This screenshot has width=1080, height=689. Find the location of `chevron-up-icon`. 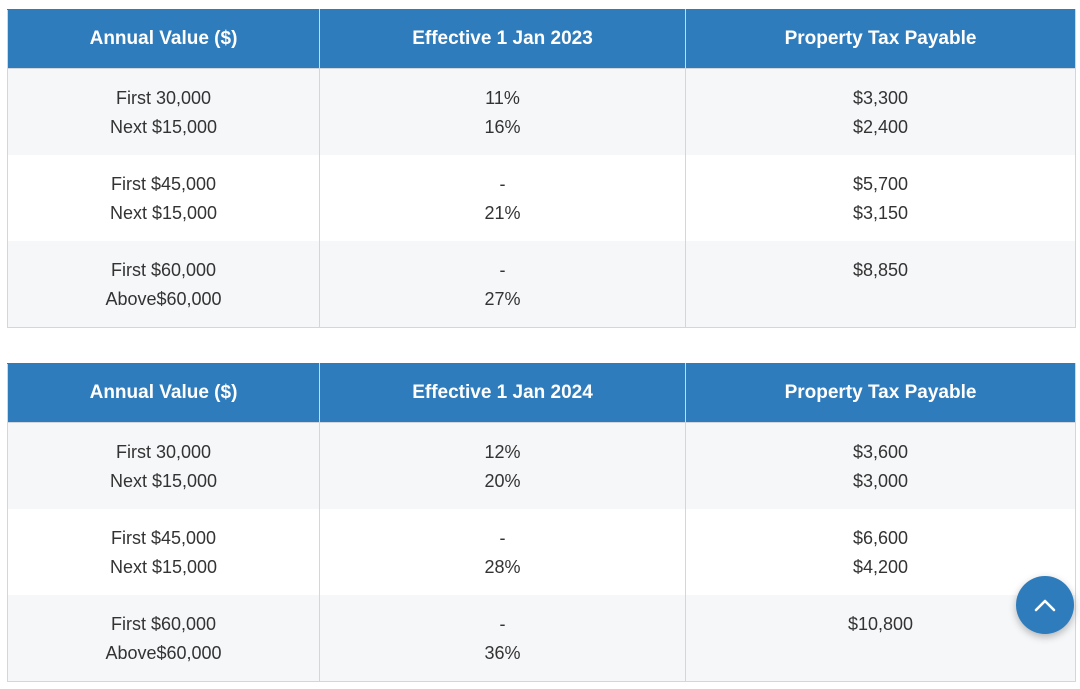

chevron-up-icon is located at coordinates (1045, 605).